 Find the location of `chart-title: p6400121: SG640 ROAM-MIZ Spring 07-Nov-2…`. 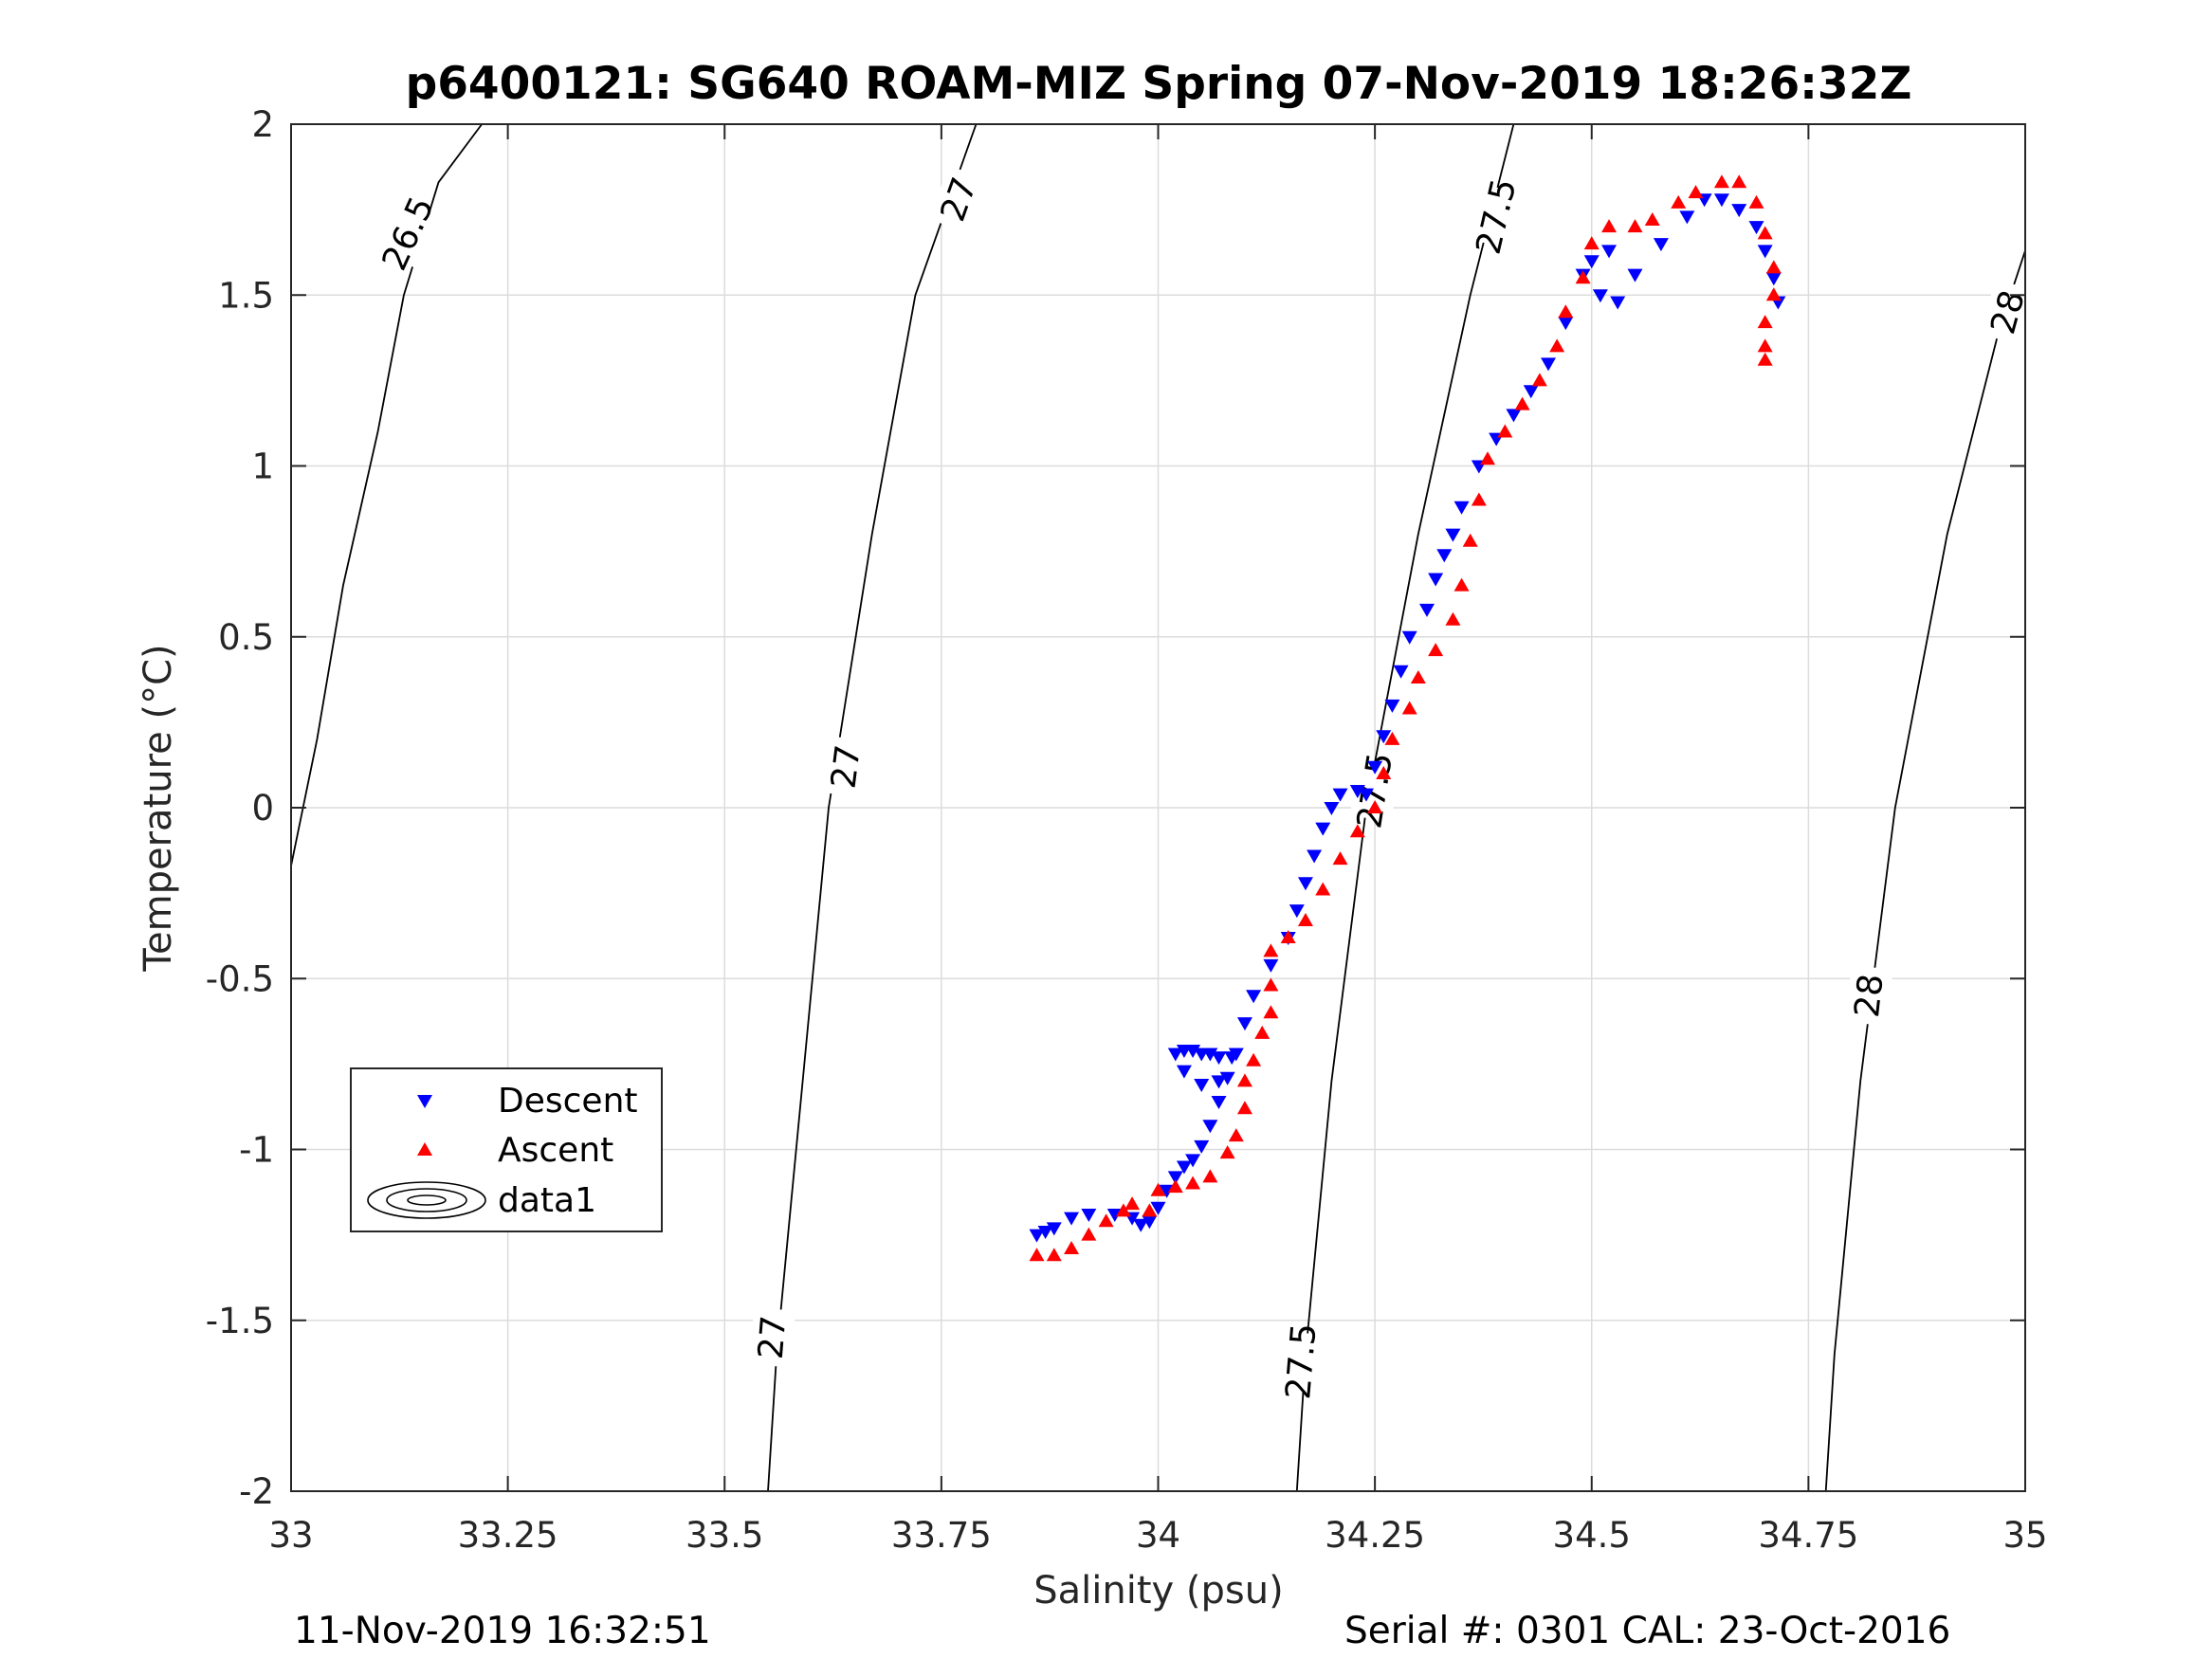

chart-title: p6400121: SG640 ROAM-MIZ Spring 07-Nov-2… is located at coordinates (1159, 84).